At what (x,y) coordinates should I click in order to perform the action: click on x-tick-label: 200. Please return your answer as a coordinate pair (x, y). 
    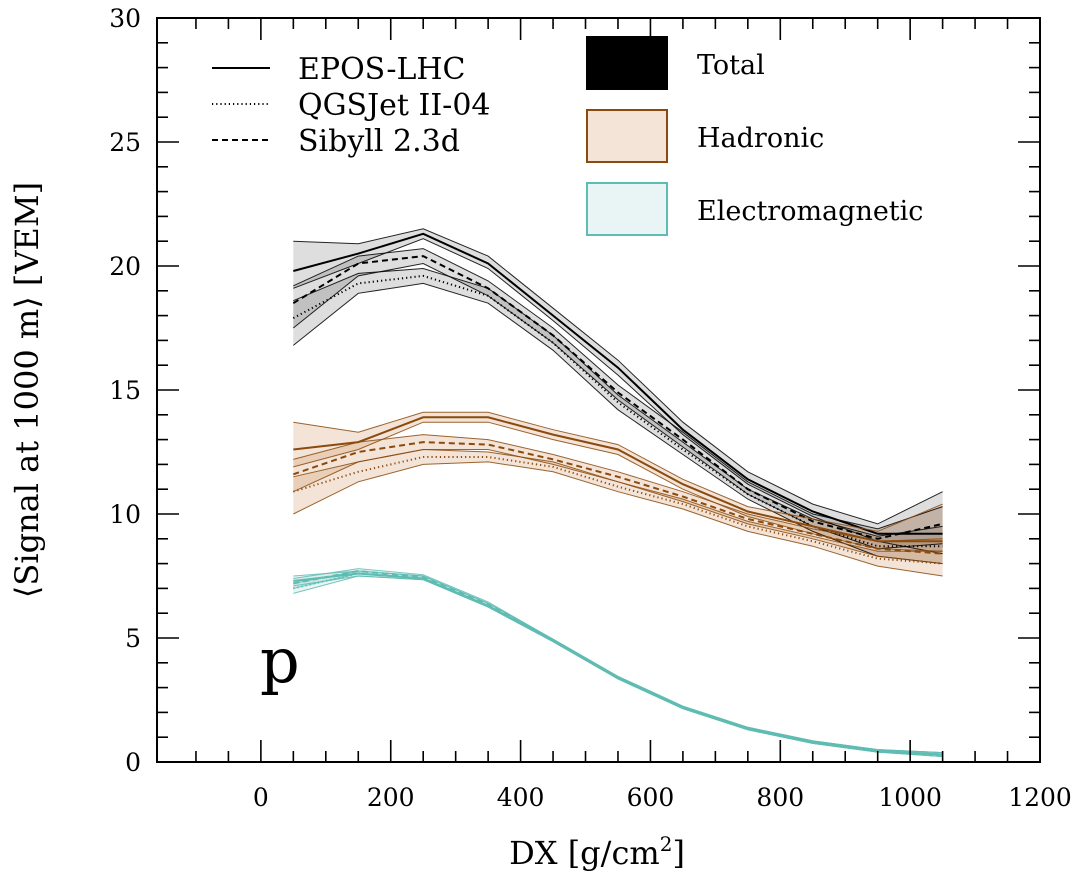
    Looking at the image, I should click on (391, 797).